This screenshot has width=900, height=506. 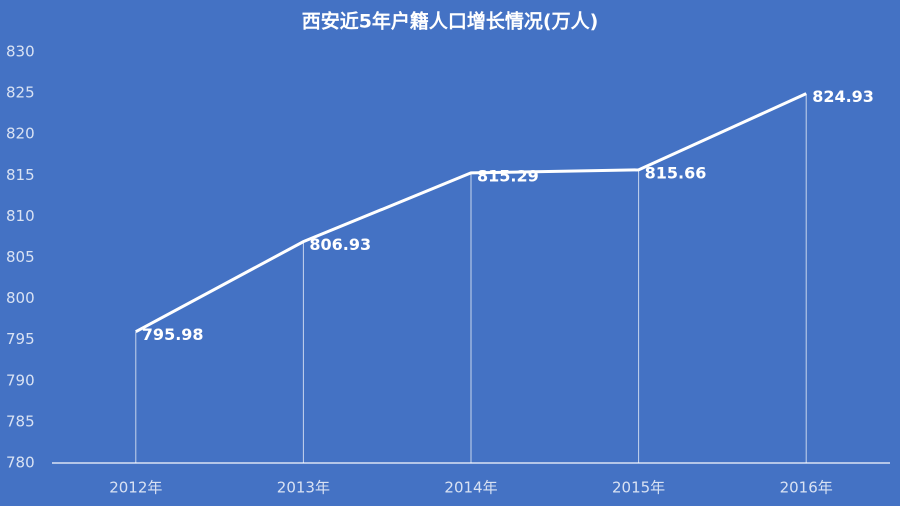 I want to click on y-tick-label: 780, so click(x=20, y=463).